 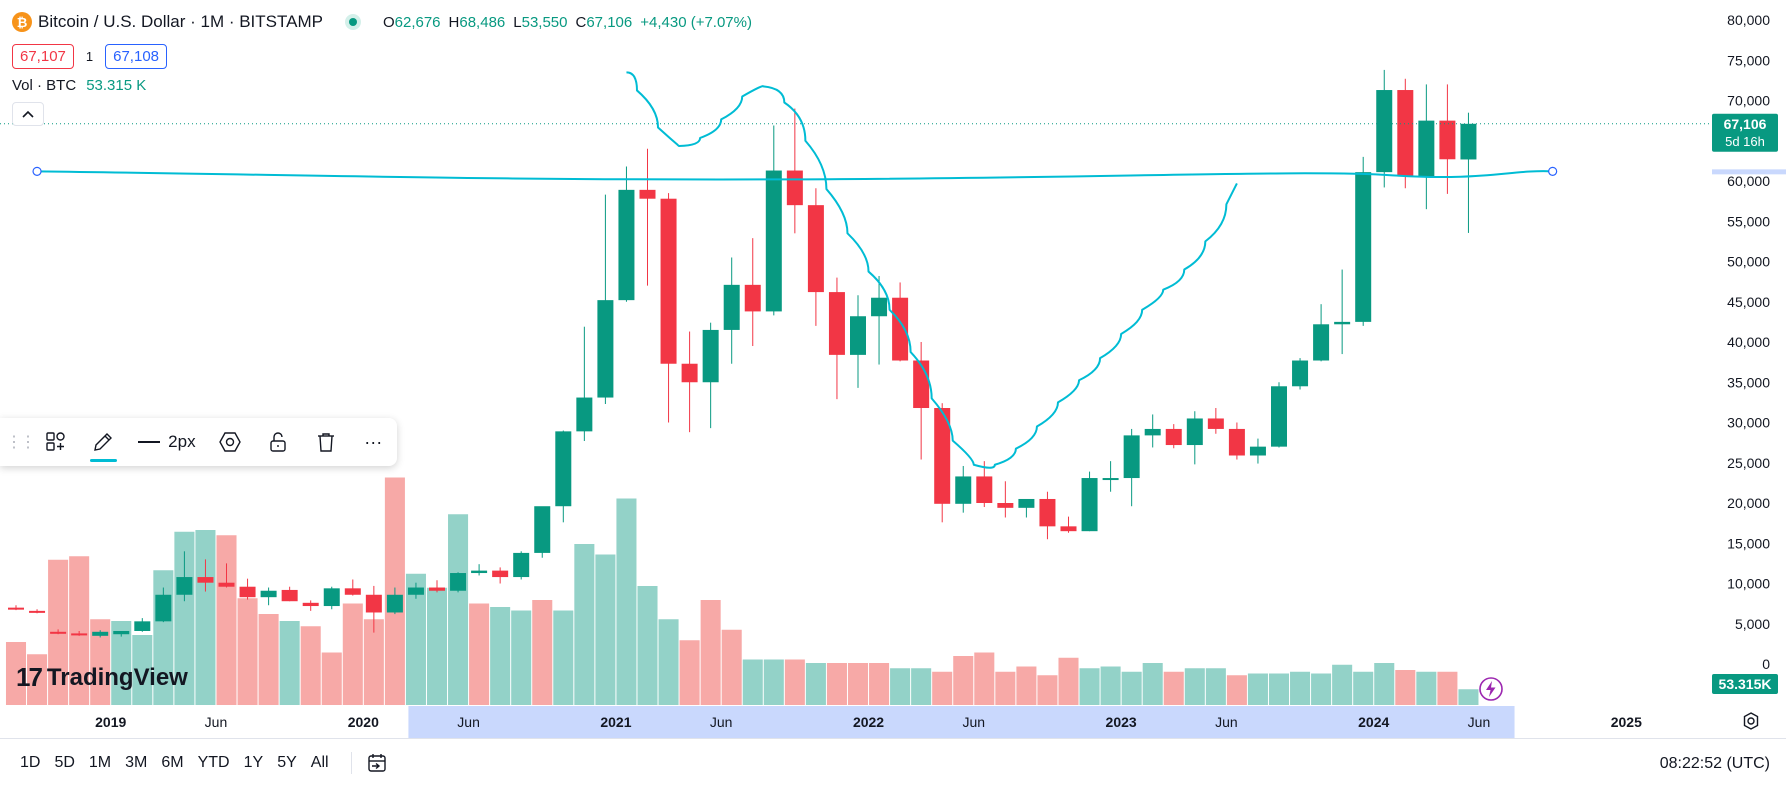 What do you see at coordinates (37, 171) in the screenshot?
I see `drawing-anchor-start` at bounding box center [37, 171].